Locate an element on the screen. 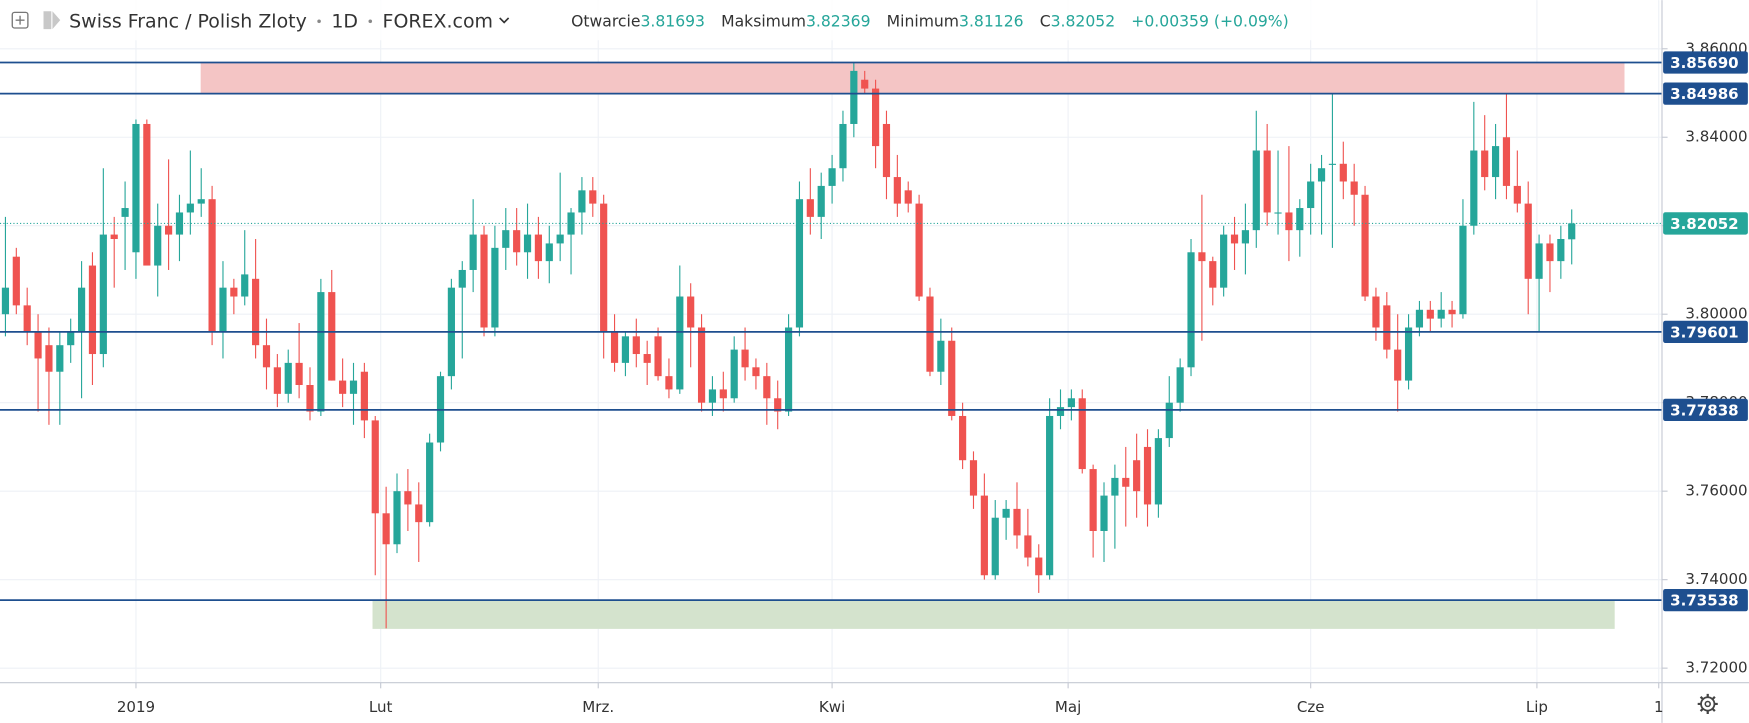  level-label: 3.85690 is located at coordinates (1704, 63).